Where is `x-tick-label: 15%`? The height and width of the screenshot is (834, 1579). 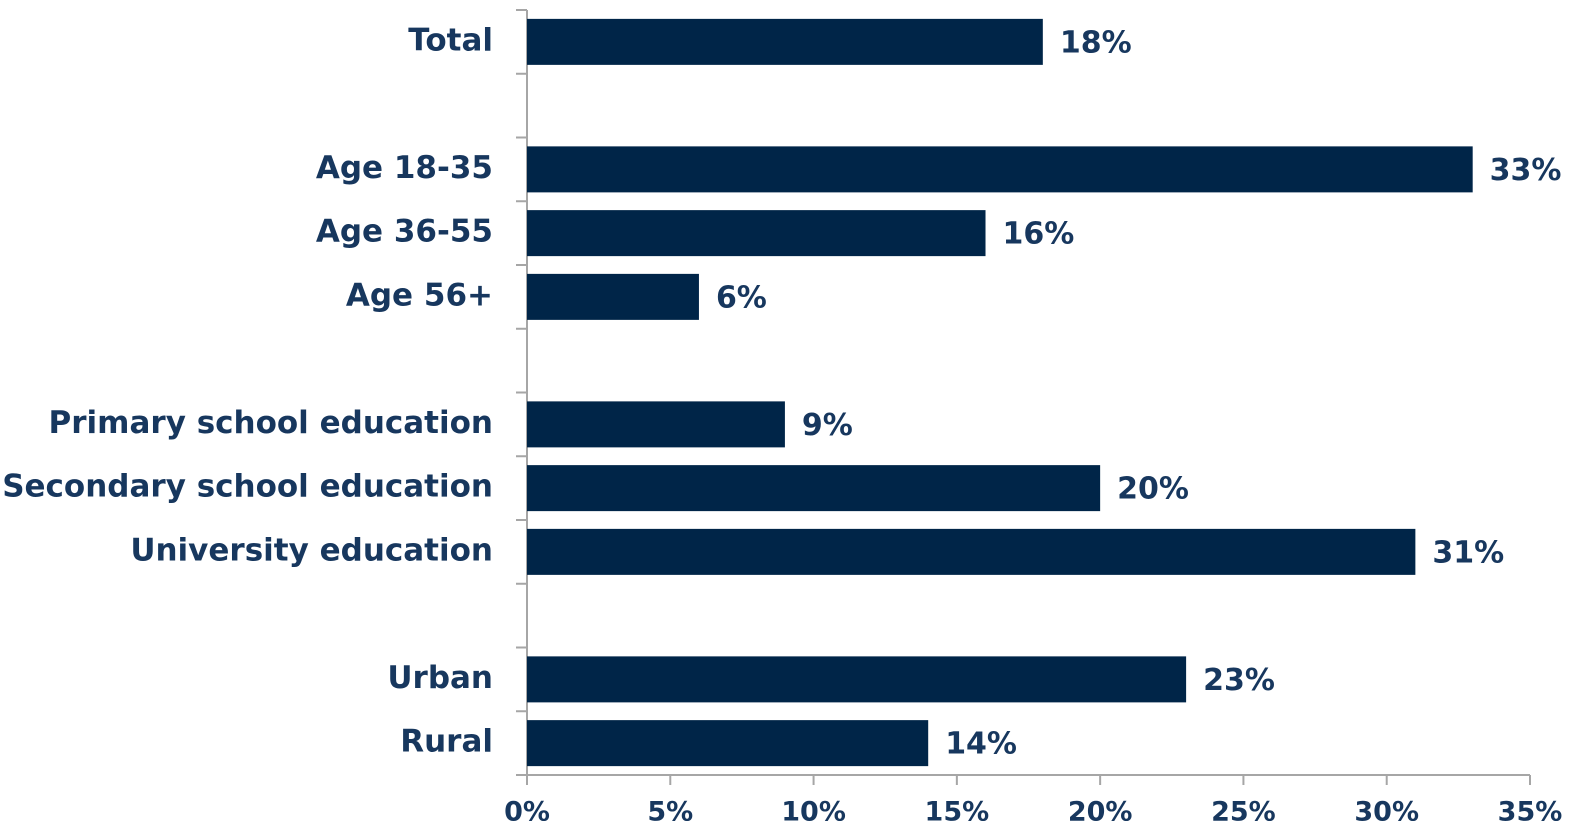 x-tick-label: 15% is located at coordinates (957, 812).